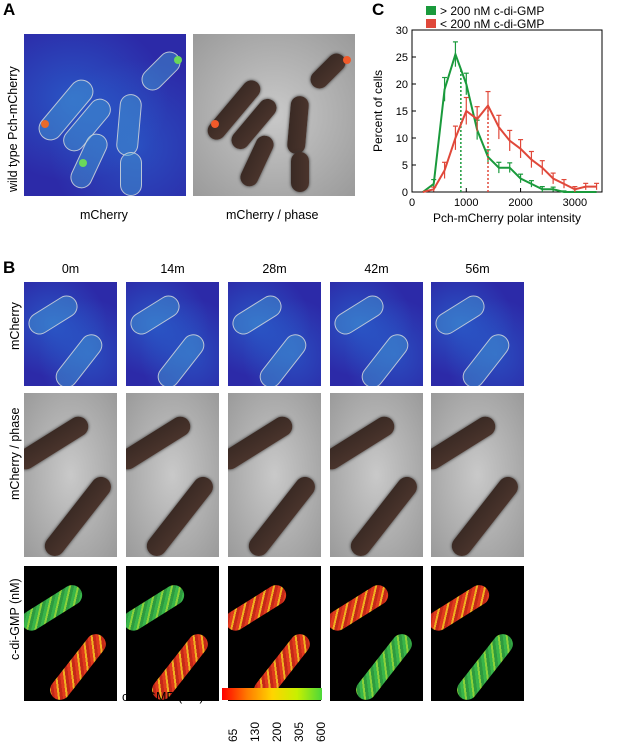  I want to click on y-tick-label: 15, so click(402, 112).